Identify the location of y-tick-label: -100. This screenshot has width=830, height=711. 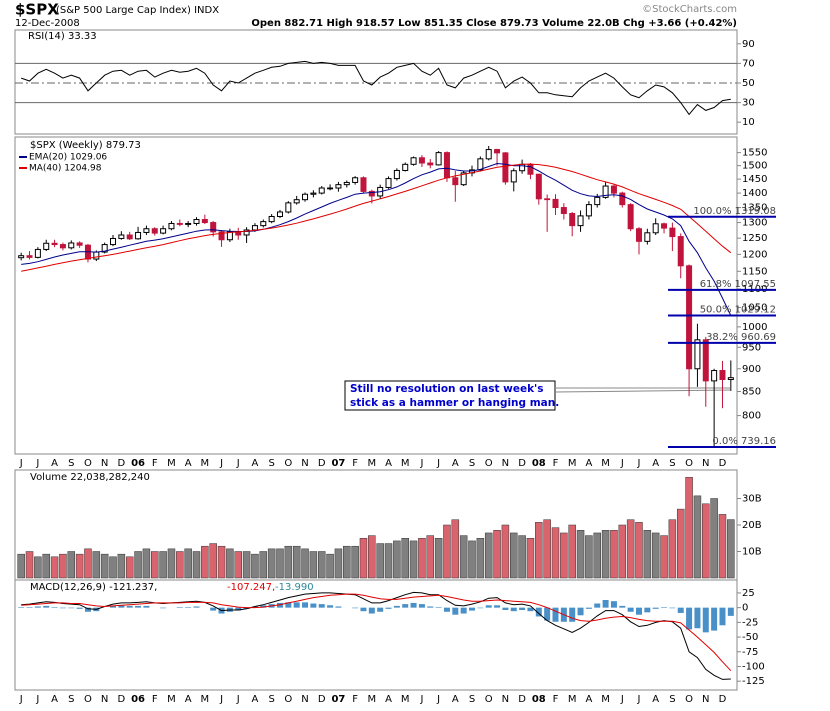
(753, 666).